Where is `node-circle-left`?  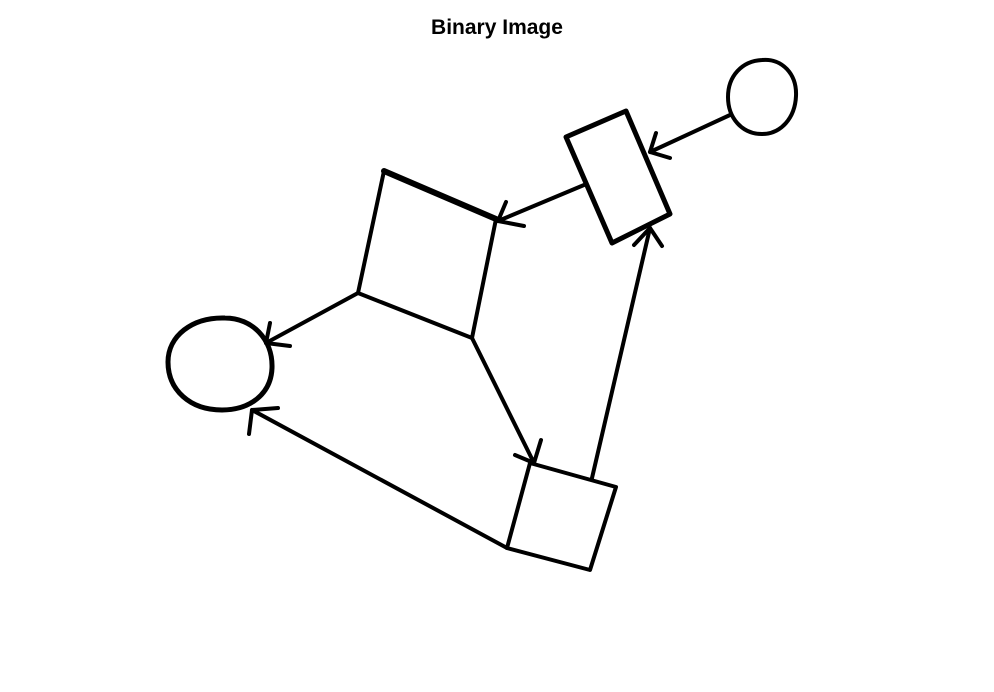 node-circle-left is located at coordinates (220, 364).